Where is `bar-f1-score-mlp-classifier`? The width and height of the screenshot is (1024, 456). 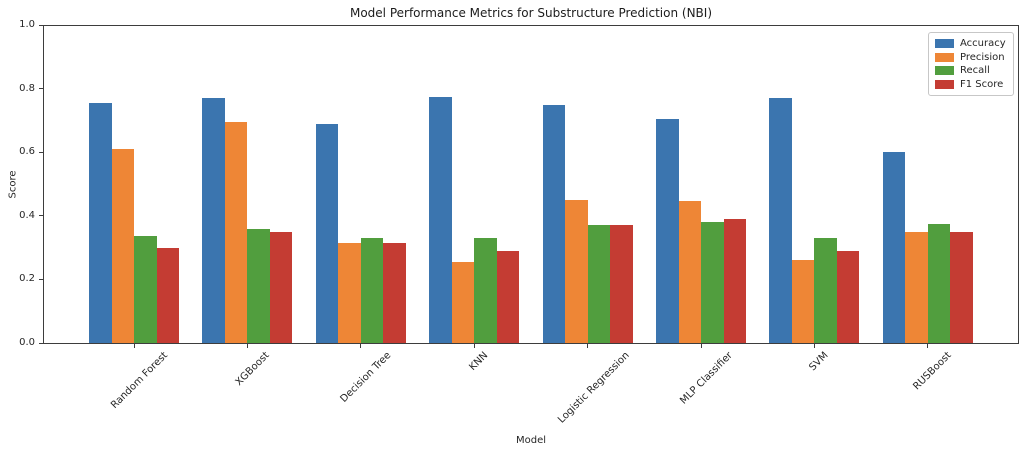 bar-f1-score-mlp-classifier is located at coordinates (734, 280).